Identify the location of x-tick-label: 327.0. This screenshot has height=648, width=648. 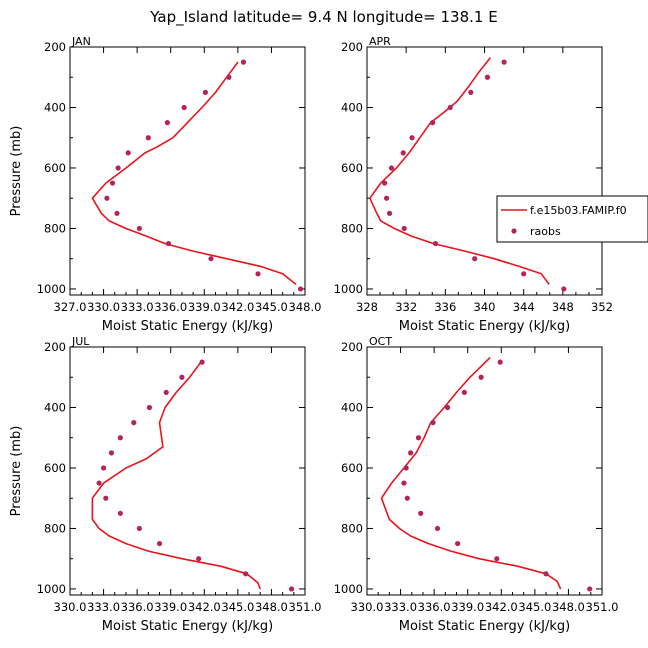
(70, 307).